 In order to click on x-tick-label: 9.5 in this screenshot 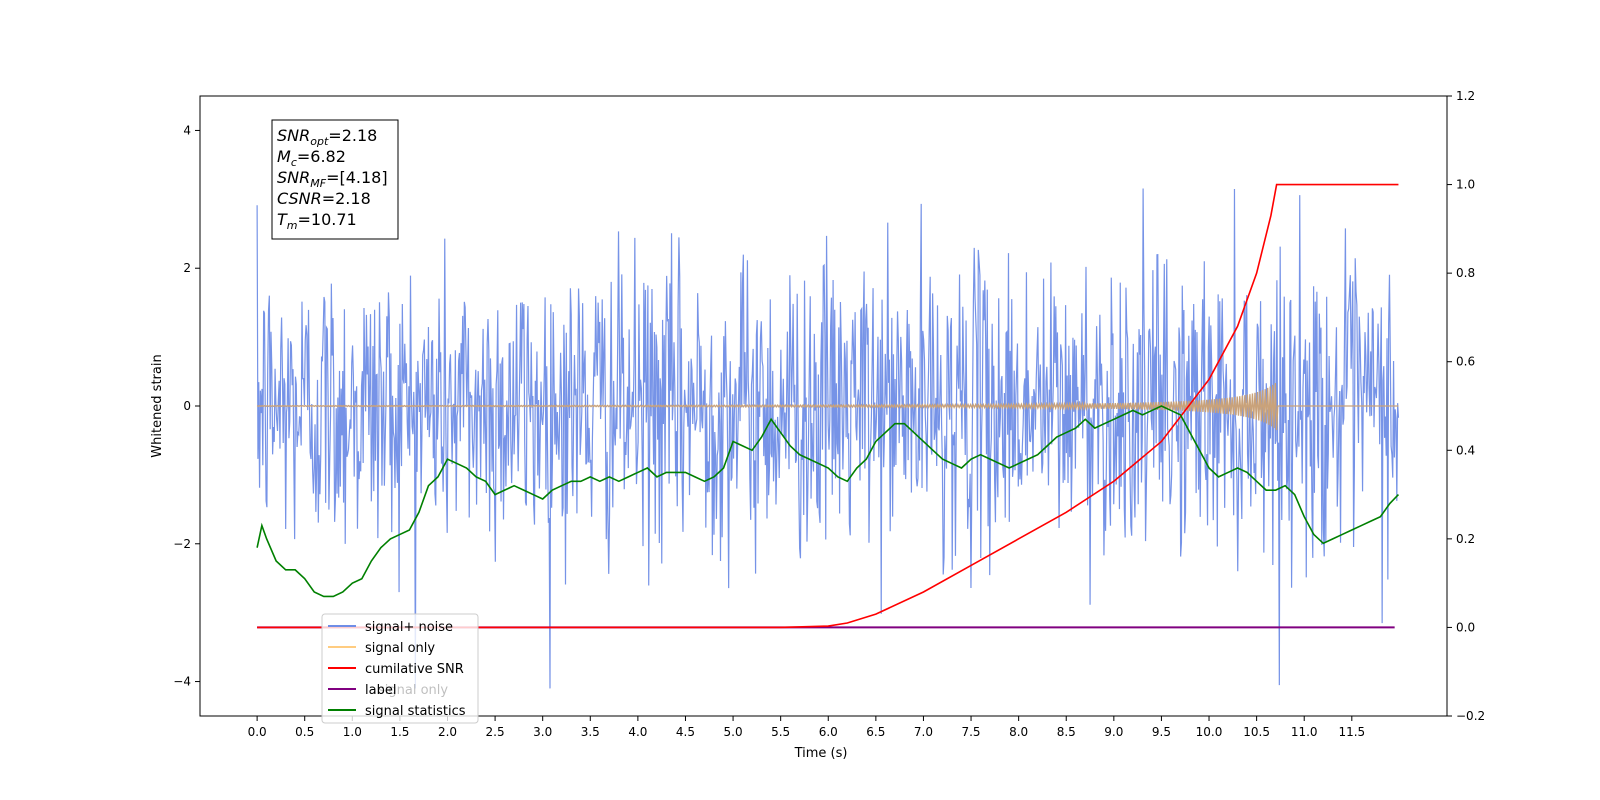, I will do `click(1161, 732)`.